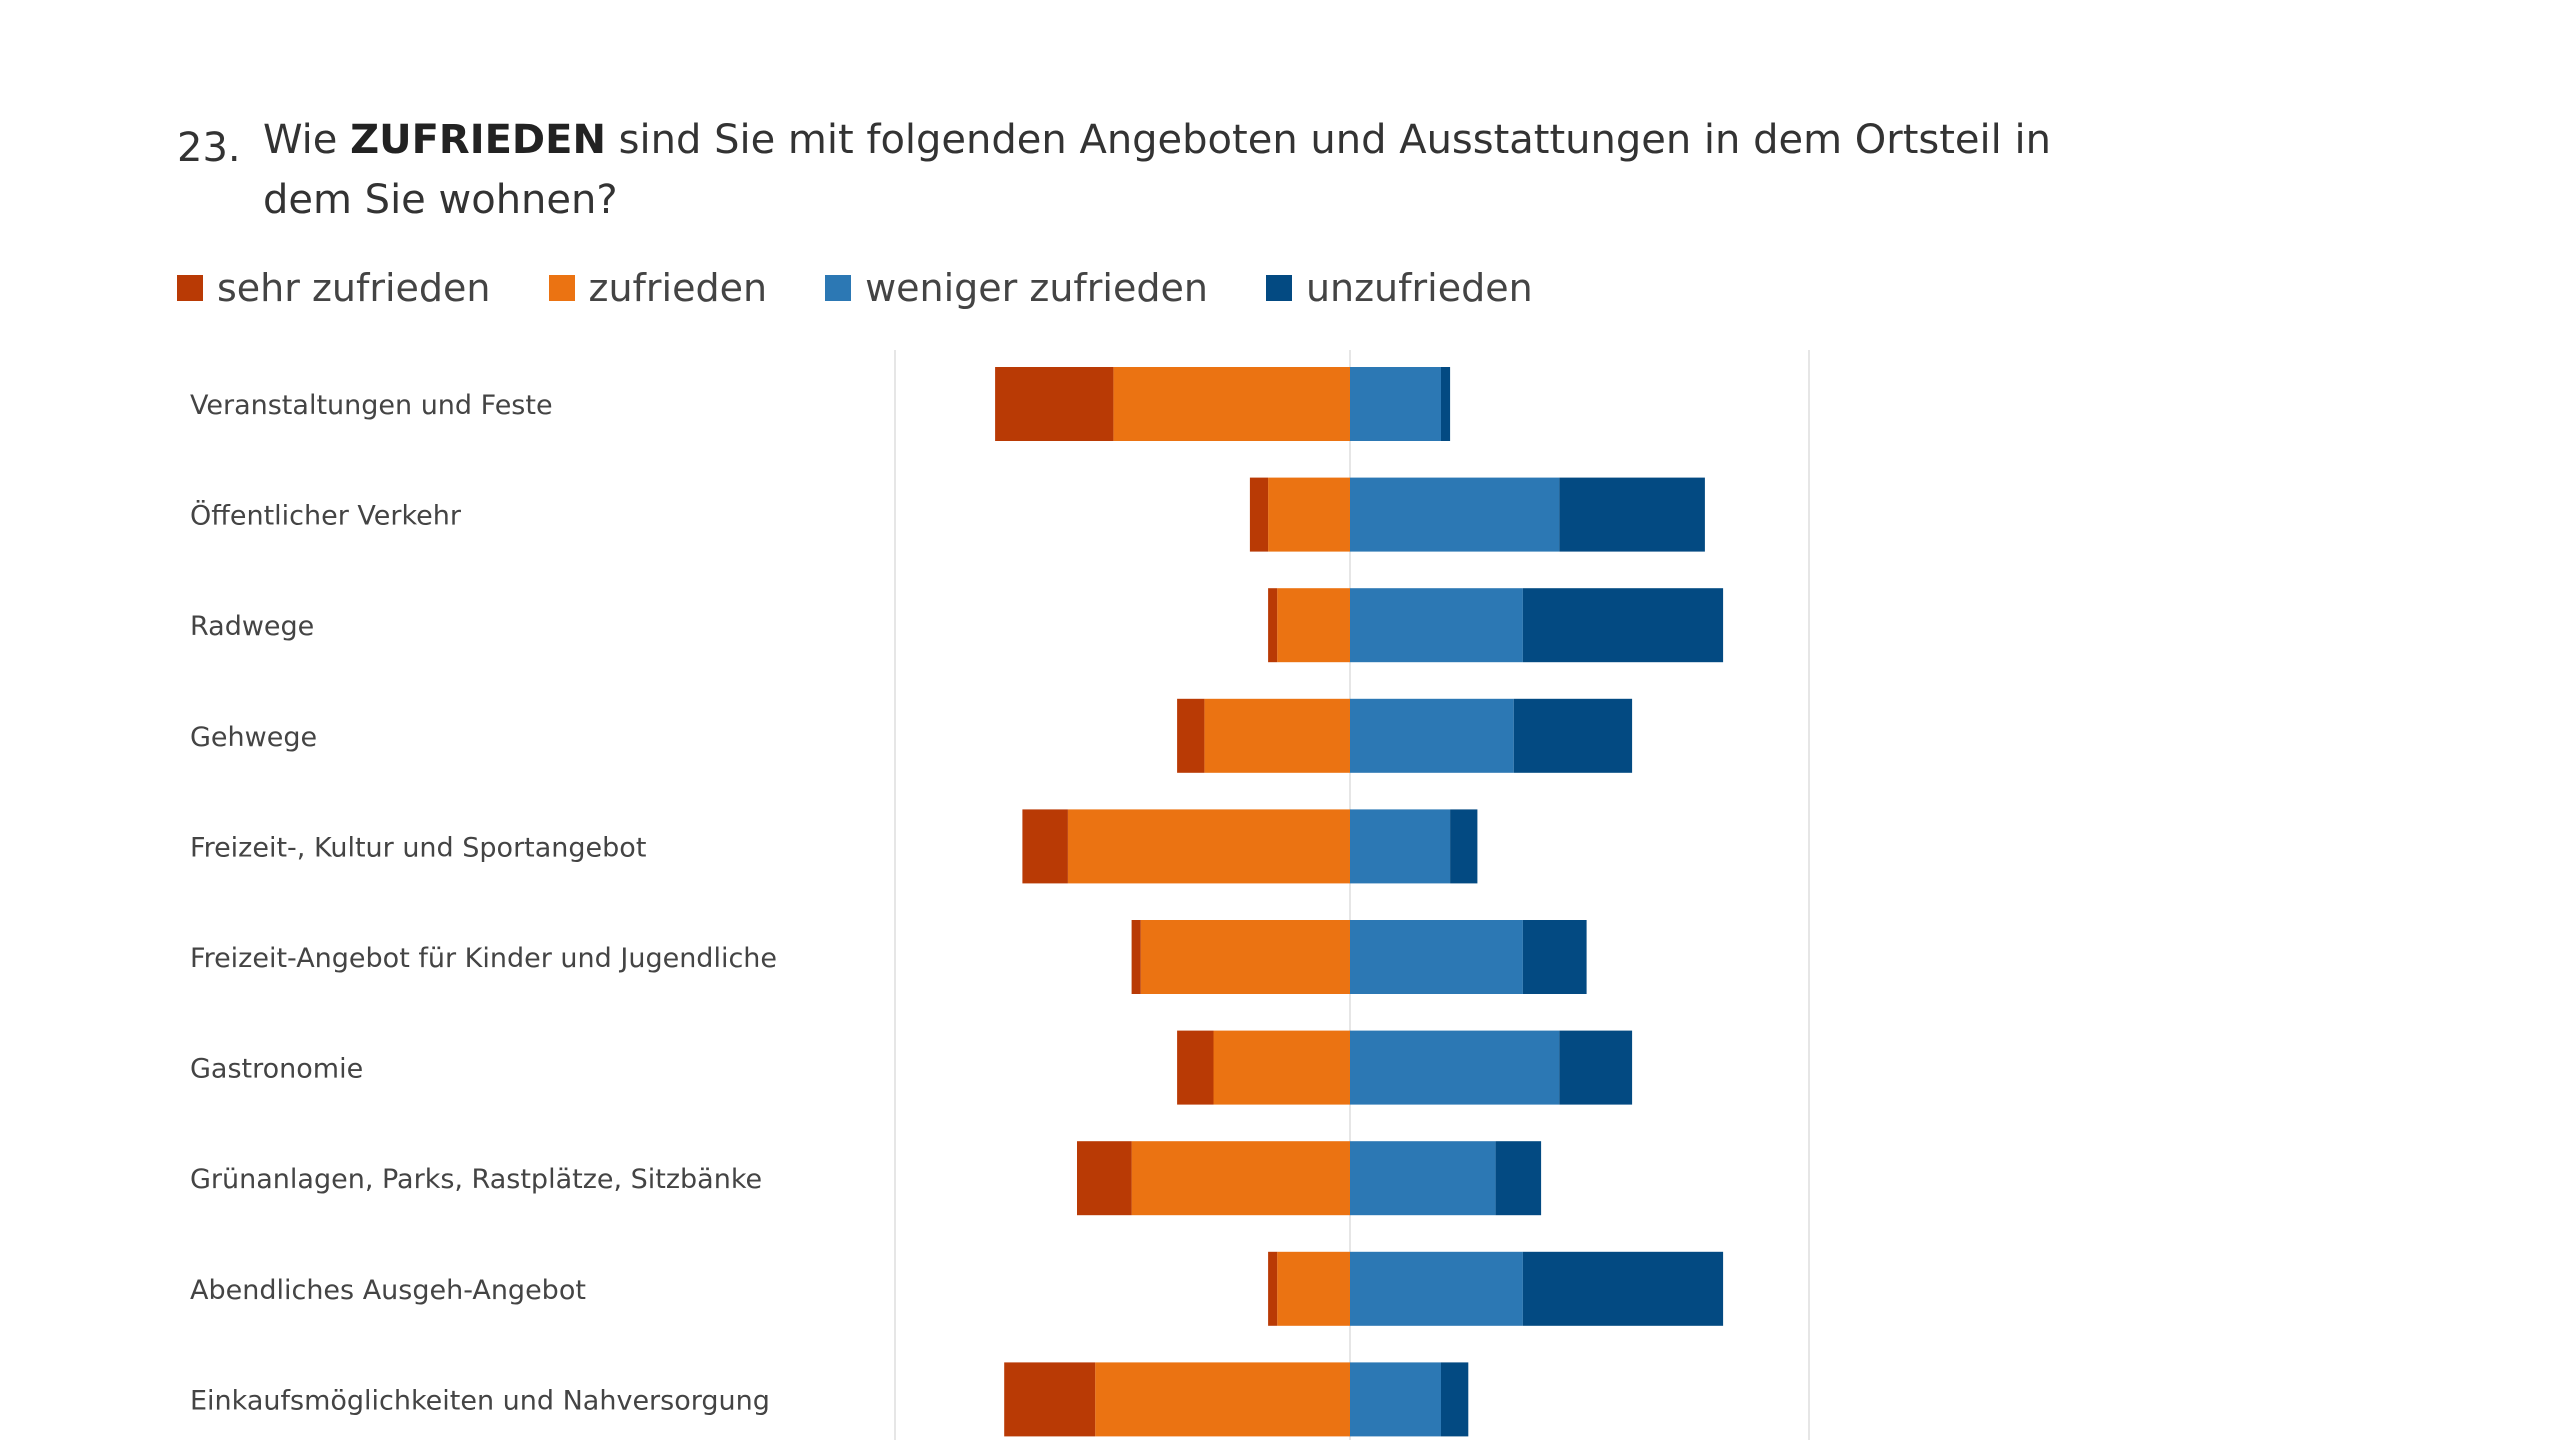 The width and height of the screenshot is (2560, 1444). I want to click on legend-item-sehr-zufrieden: sehr zufrieden, so click(334, 288).